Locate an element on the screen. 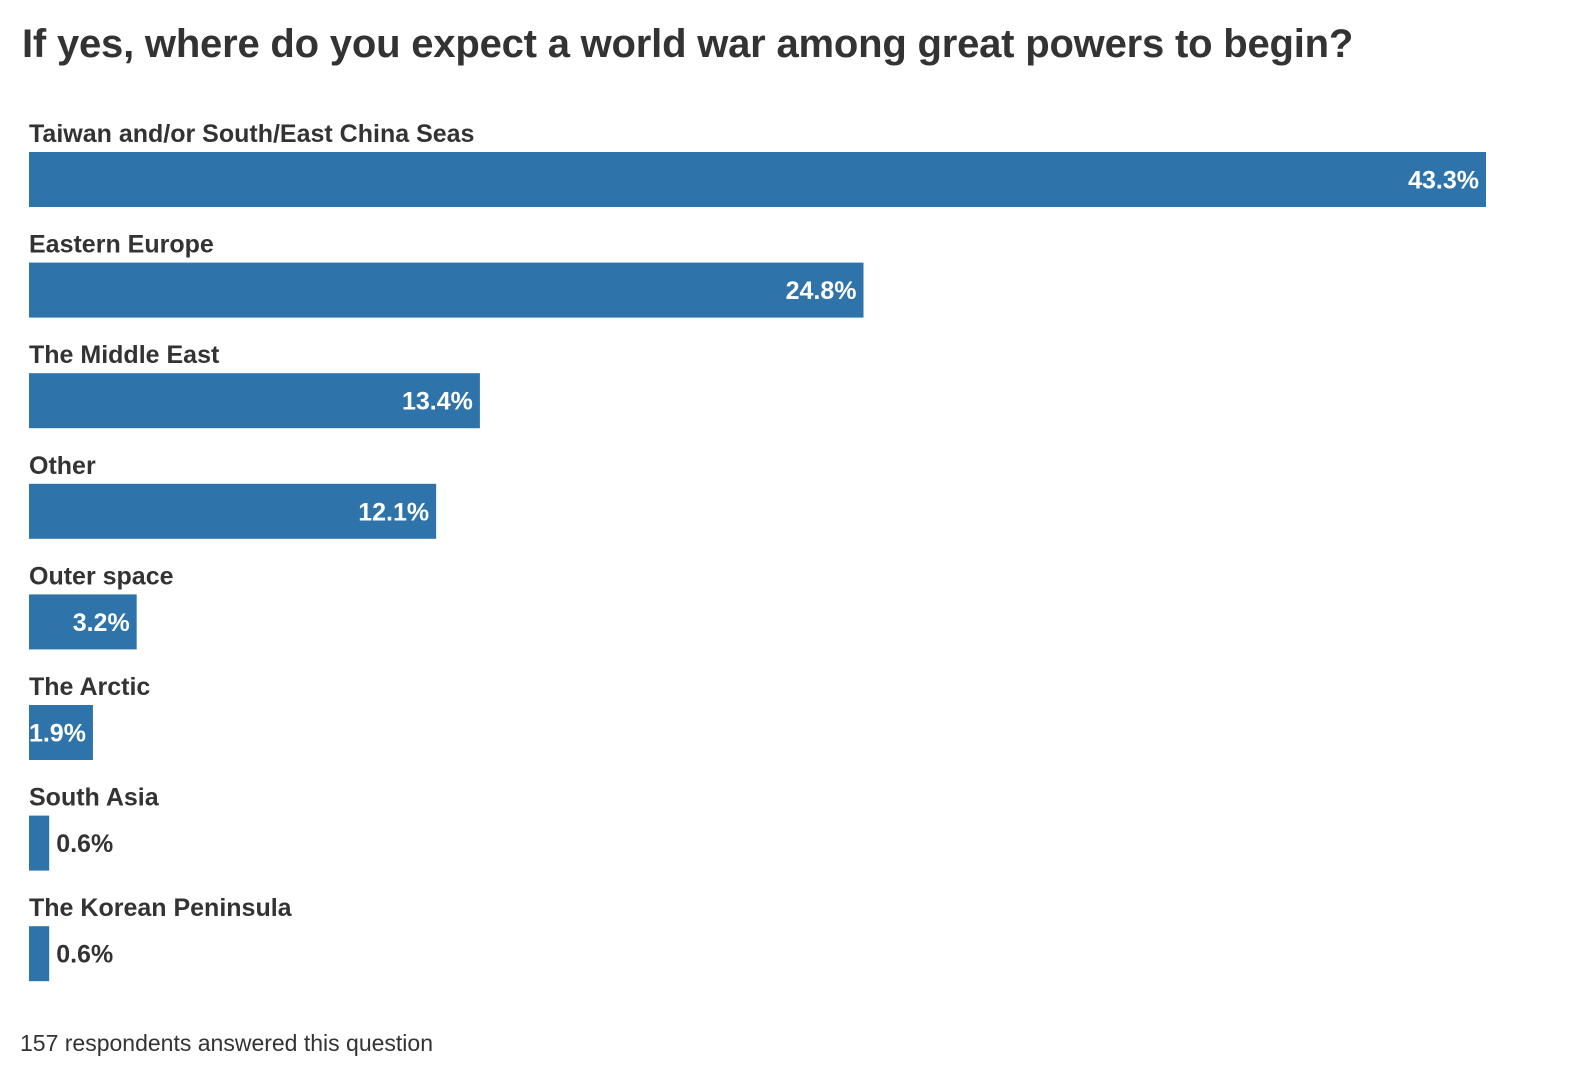 This screenshot has height=1092, width=1588. value-label: 1.9% is located at coordinates (57, 734).